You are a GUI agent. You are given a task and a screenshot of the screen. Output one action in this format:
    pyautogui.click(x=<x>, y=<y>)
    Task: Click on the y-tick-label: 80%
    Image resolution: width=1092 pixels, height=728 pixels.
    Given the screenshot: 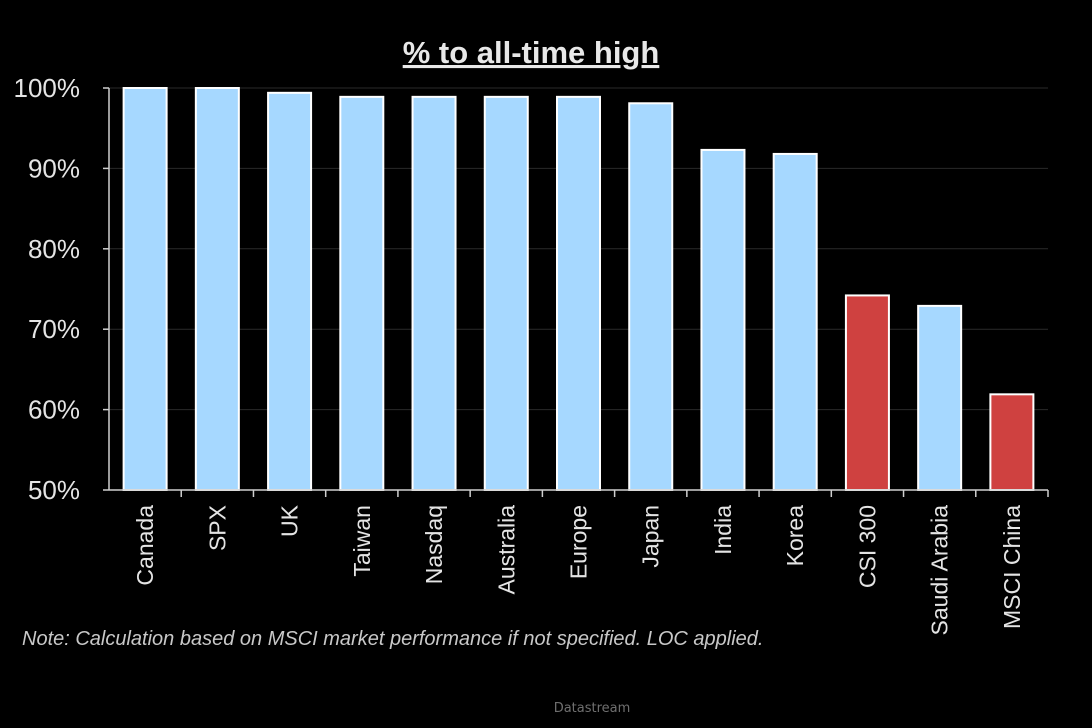 What is the action you would take?
    pyautogui.click(x=54, y=249)
    